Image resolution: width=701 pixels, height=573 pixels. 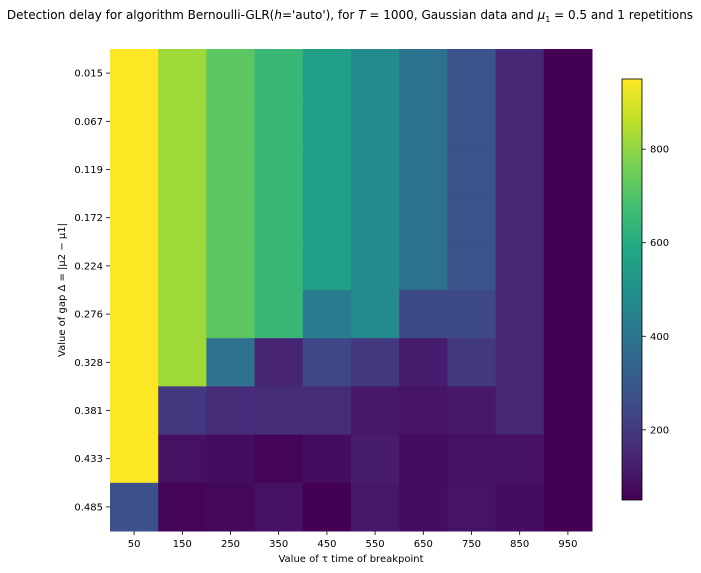 What do you see at coordinates (659, 337) in the screenshot?
I see `colorbar-tick-label: 400` at bounding box center [659, 337].